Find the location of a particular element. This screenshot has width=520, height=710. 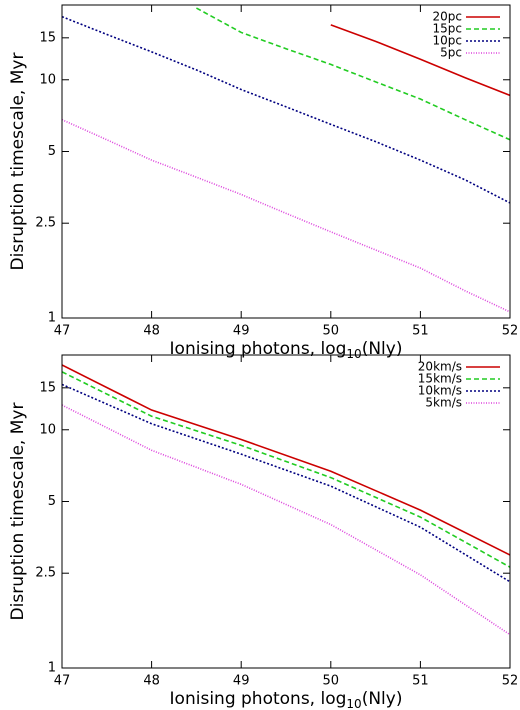

legend-label: 15pc is located at coordinates (447, 29).